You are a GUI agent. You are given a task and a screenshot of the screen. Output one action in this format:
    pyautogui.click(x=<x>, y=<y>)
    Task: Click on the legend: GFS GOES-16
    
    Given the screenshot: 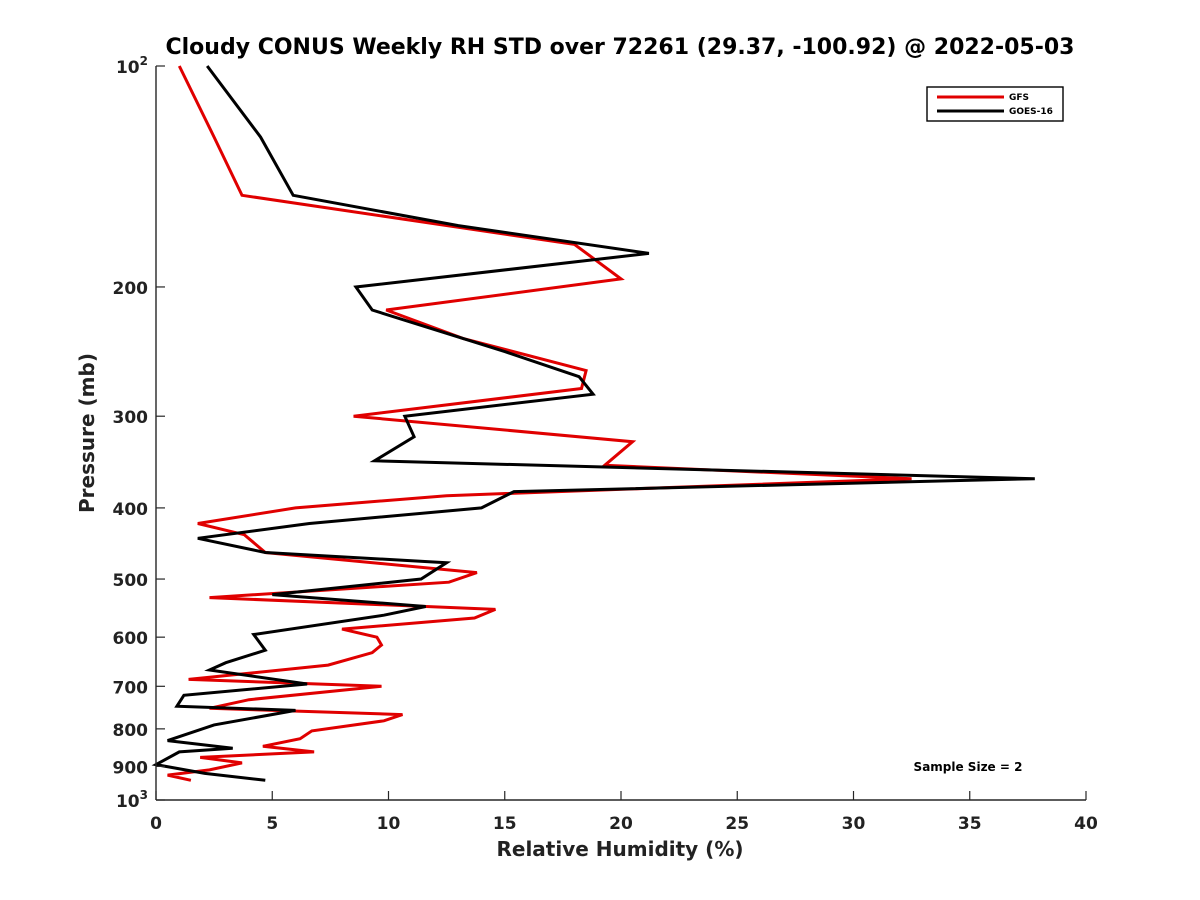 What is the action you would take?
    pyautogui.click(x=995, y=104)
    